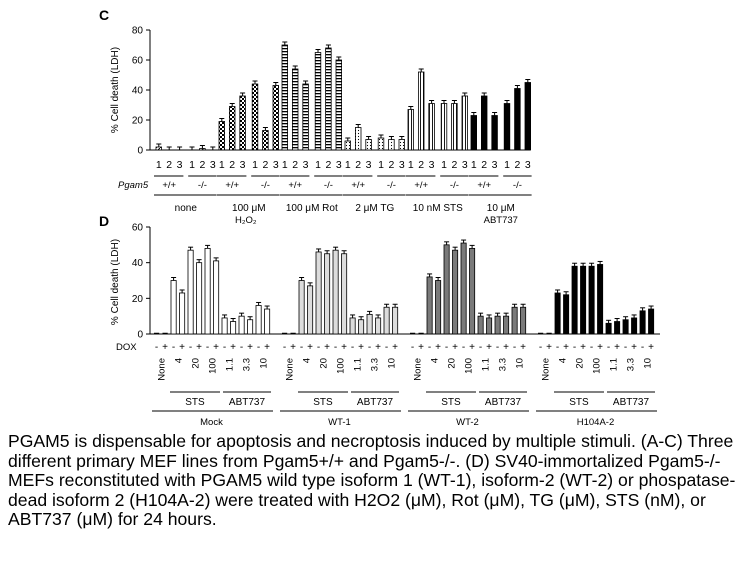 This screenshot has width=756, height=567. Describe the element at coordinates (138, 91) in the screenshot. I see `c-y-tick-label: 40` at that location.